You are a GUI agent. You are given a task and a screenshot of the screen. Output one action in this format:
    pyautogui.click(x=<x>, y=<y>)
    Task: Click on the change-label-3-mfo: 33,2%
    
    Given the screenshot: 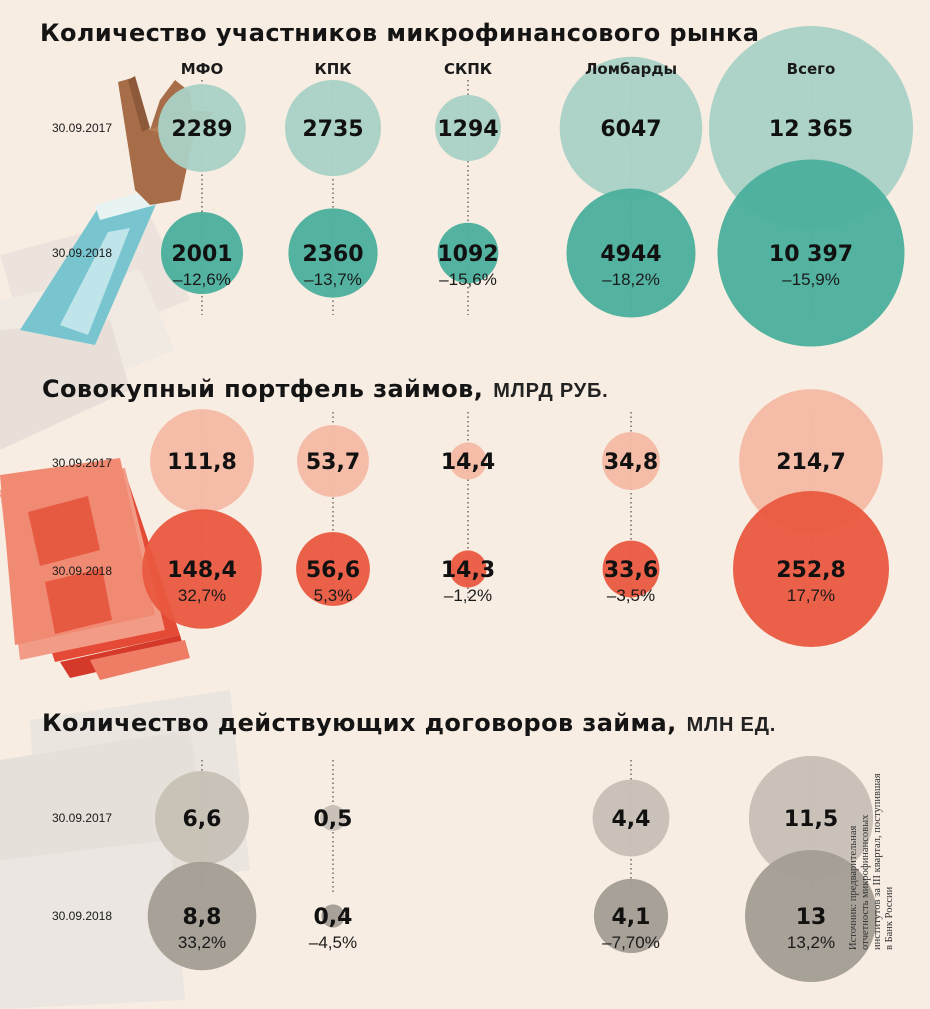 What is the action you would take?
    pyautogui.click(x=202, y=942)
    